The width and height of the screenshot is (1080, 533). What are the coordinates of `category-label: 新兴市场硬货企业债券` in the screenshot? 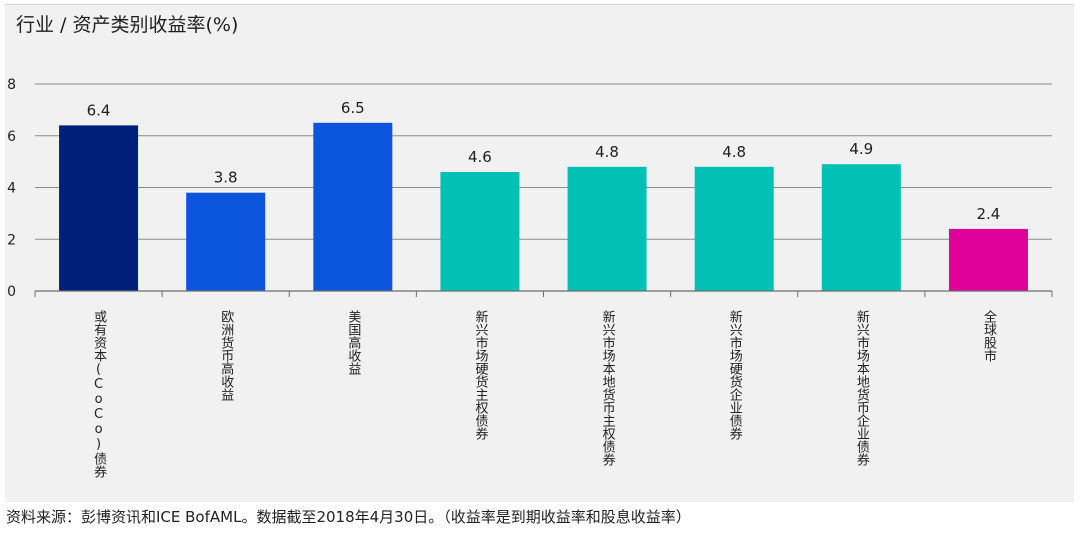 It's located at (735, 374).